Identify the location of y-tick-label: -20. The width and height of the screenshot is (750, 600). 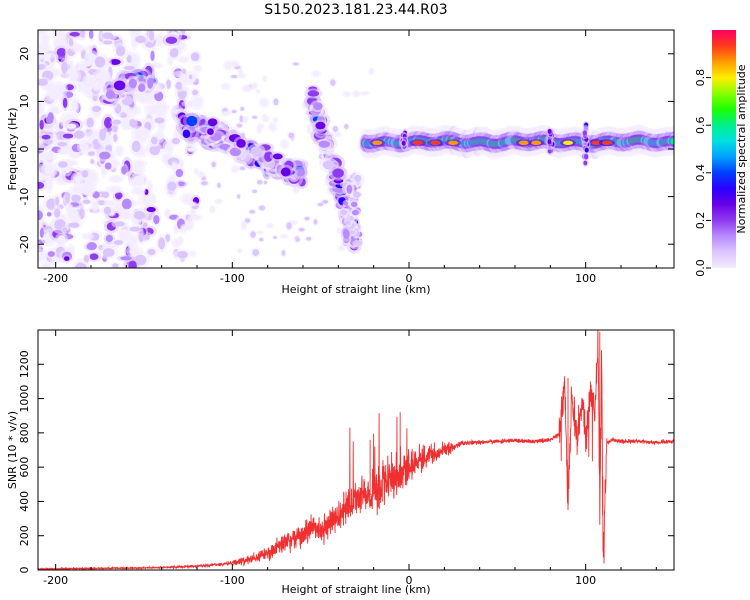
(24, 244).